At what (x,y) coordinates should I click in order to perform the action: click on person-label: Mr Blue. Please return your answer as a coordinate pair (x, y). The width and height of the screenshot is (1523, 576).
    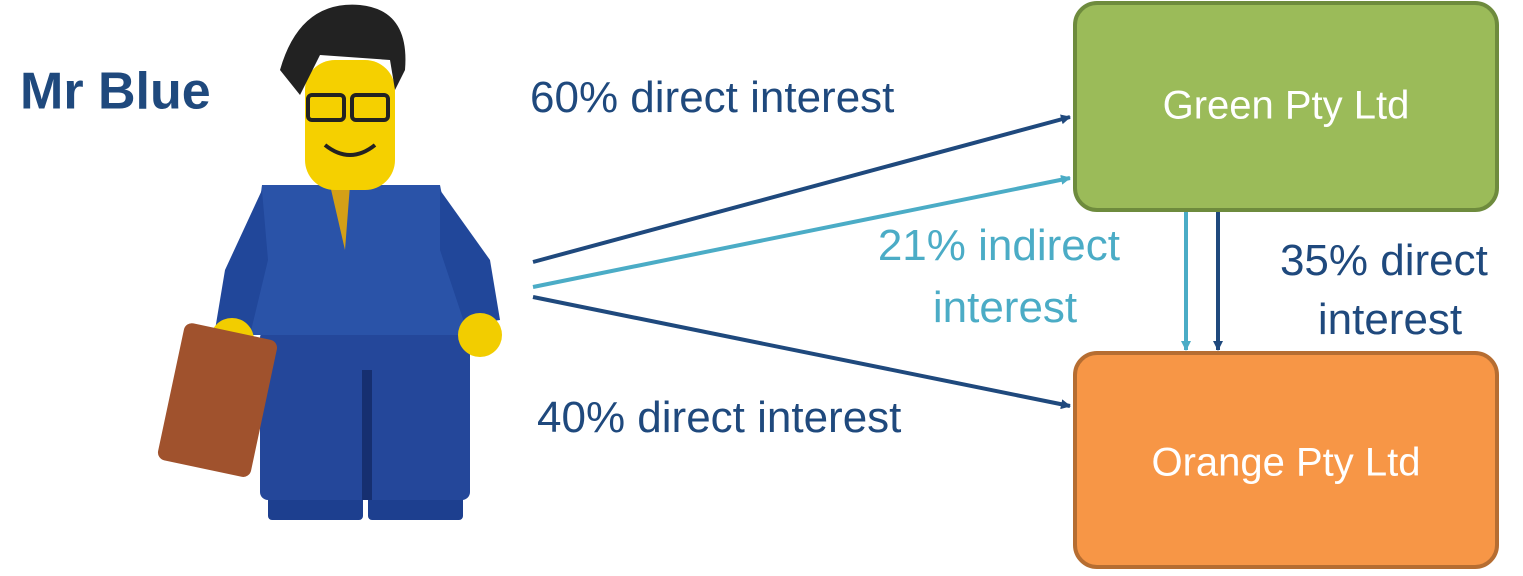
    Looking at the image, I should click on (115, 92).